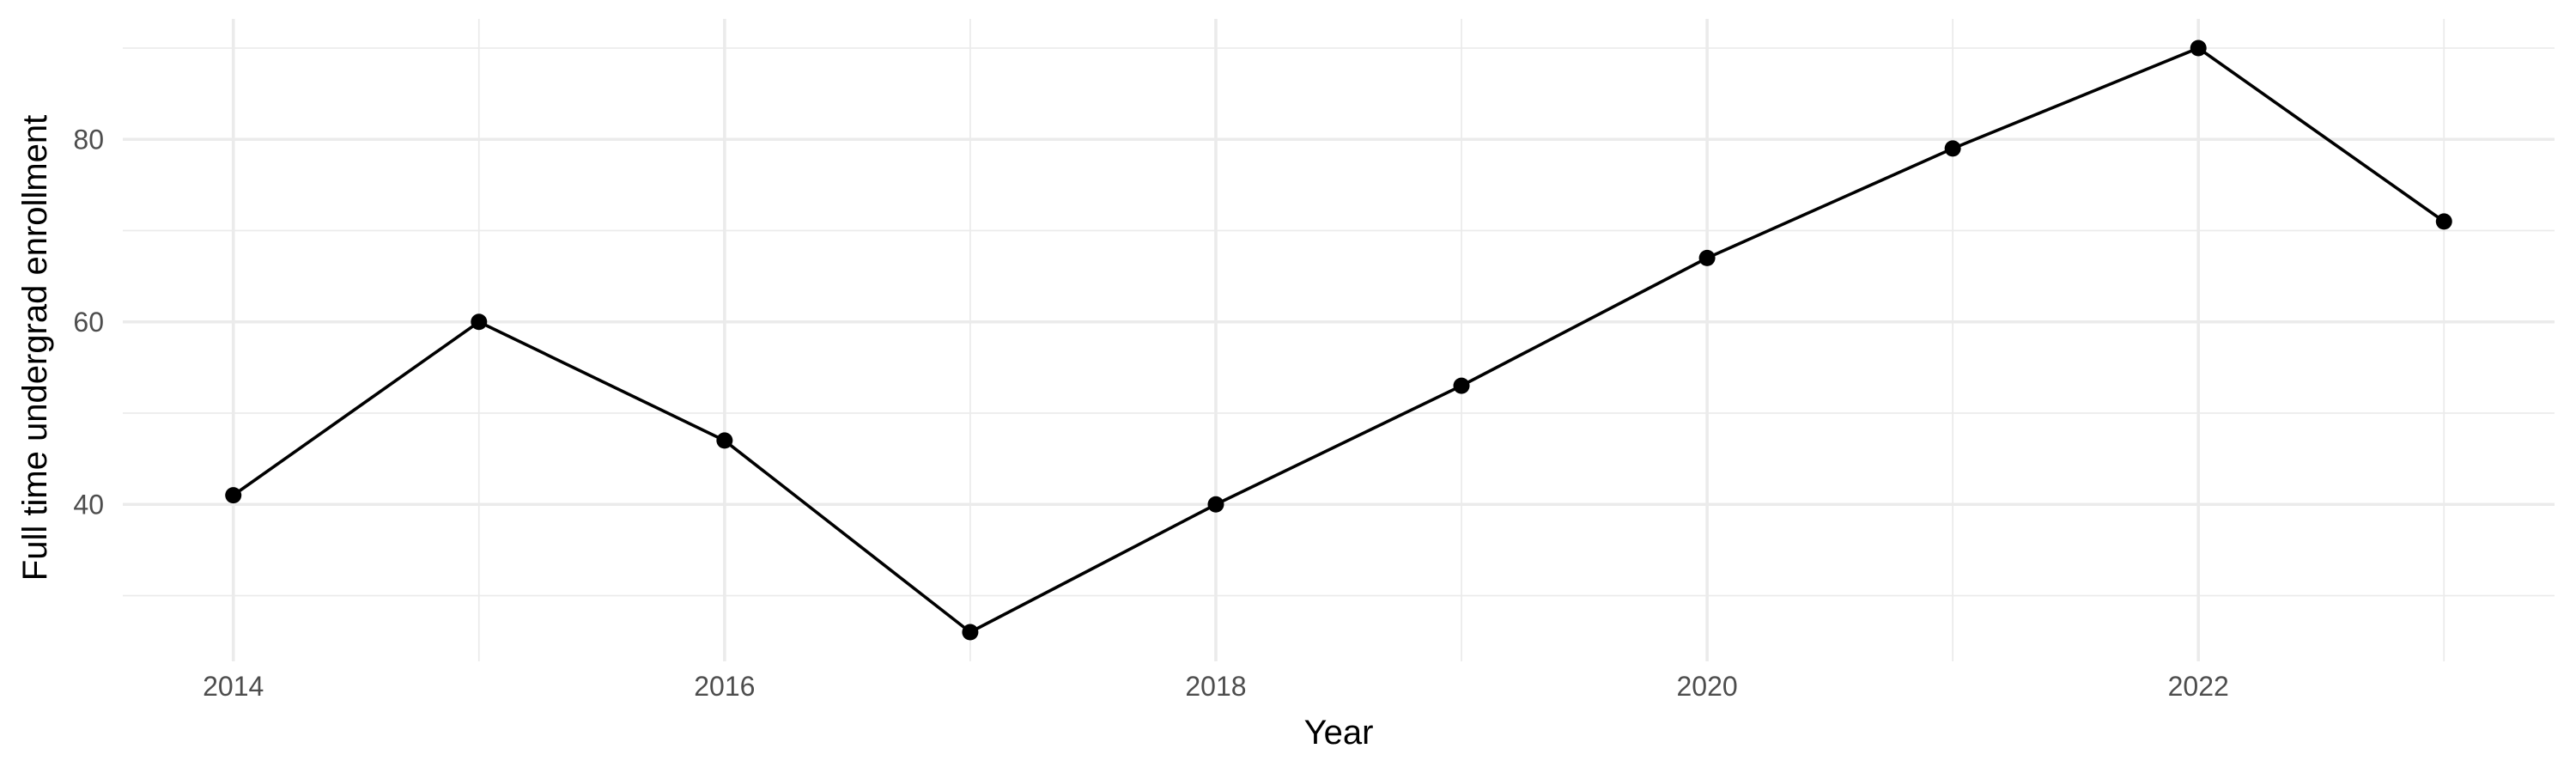  What do you see at coordinates (88, 504) in the screenshot?
I see `y-tick-label: 40` at bounding box center [88, 504].